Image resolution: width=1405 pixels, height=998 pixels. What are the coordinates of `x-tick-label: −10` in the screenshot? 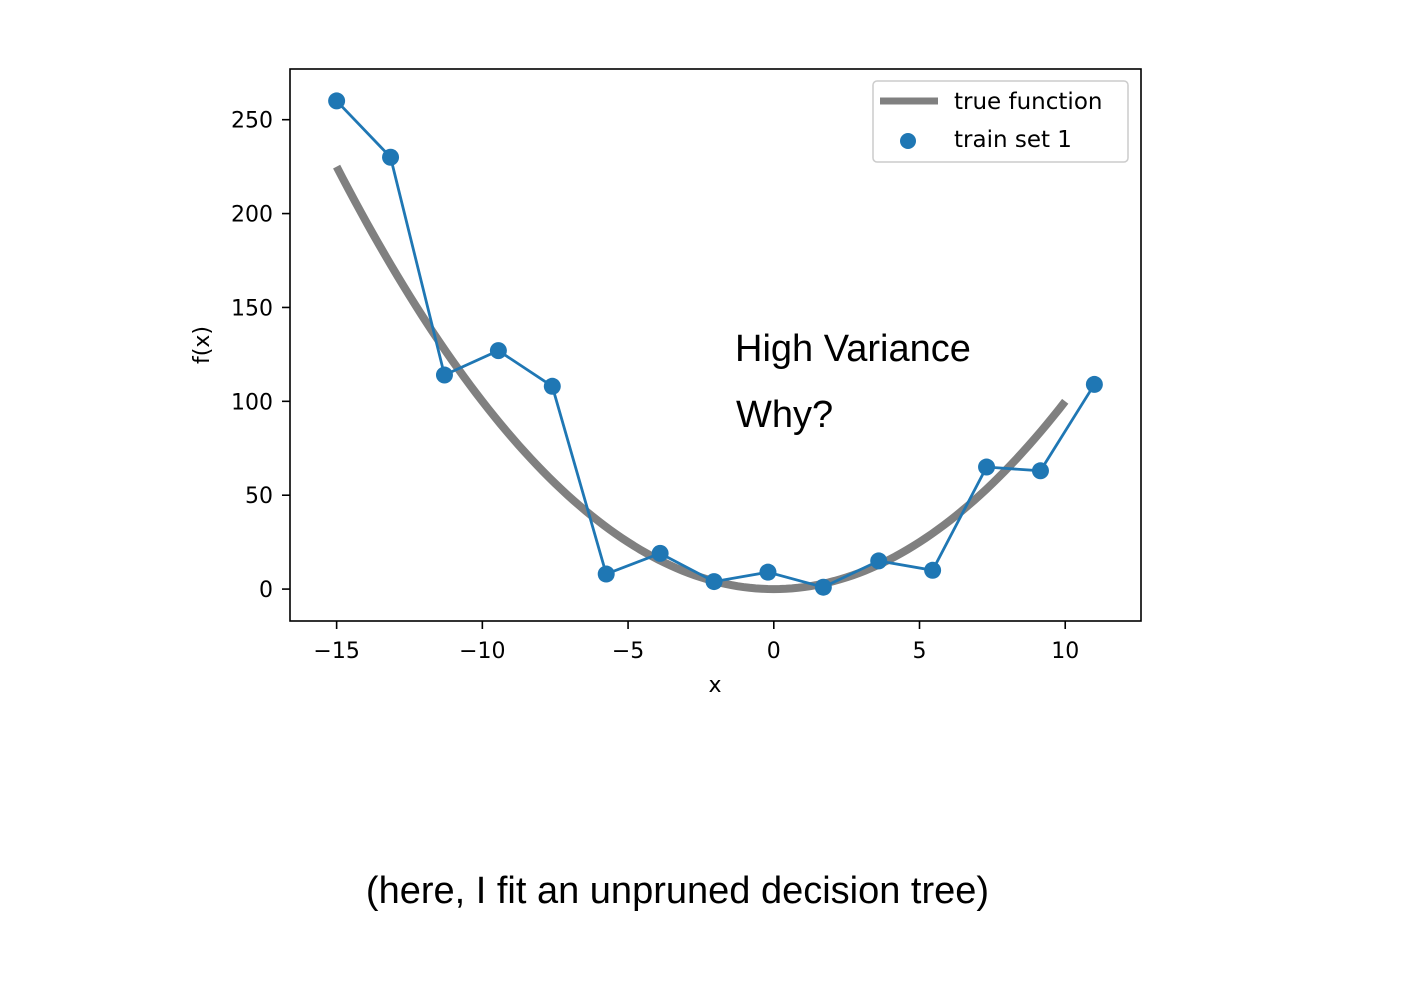 It's located at (482, 651).